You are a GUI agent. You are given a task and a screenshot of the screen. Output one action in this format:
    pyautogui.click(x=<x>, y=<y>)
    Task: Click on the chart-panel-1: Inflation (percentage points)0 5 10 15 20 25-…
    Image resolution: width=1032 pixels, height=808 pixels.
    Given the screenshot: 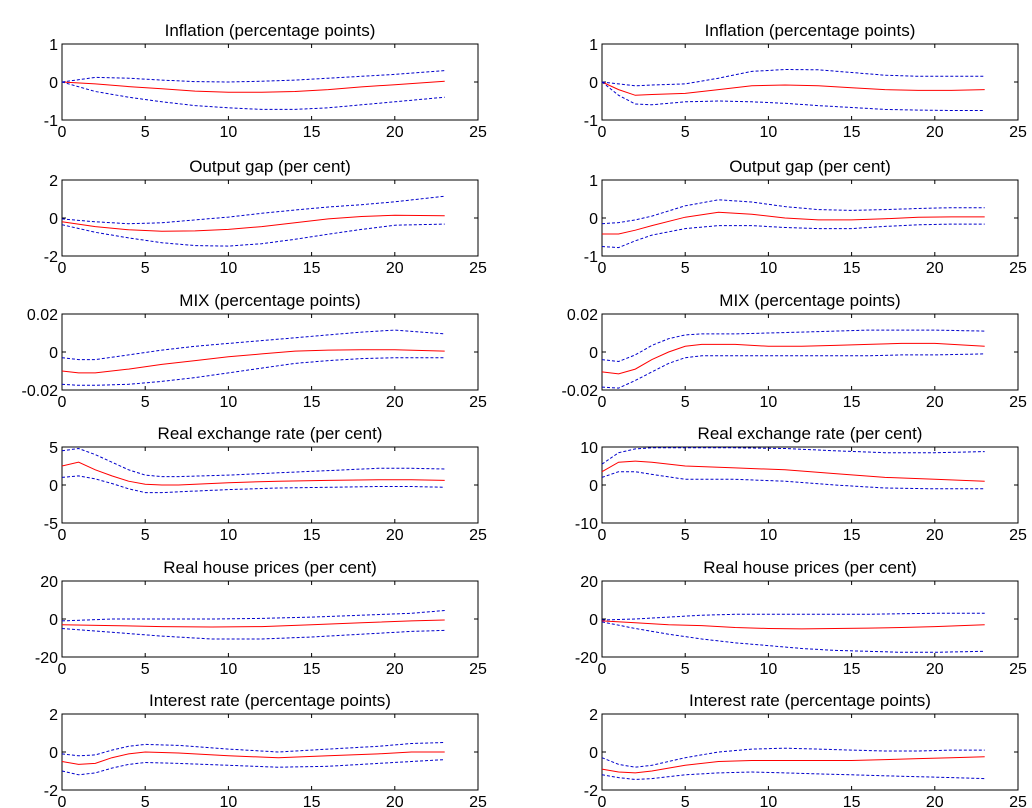 What is the action you would take?
    pyautogui.click(x=265, y=81)
    